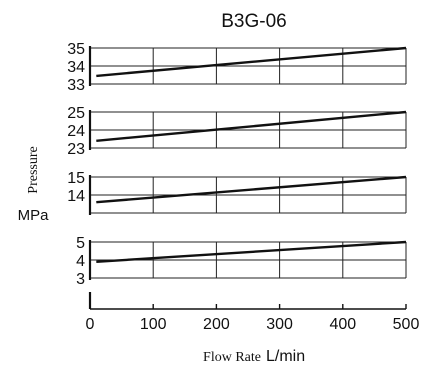 The width and height of the screenshot is (426, 371). I want to click on x-axis-label: Flow Rate, so click(232, 357).